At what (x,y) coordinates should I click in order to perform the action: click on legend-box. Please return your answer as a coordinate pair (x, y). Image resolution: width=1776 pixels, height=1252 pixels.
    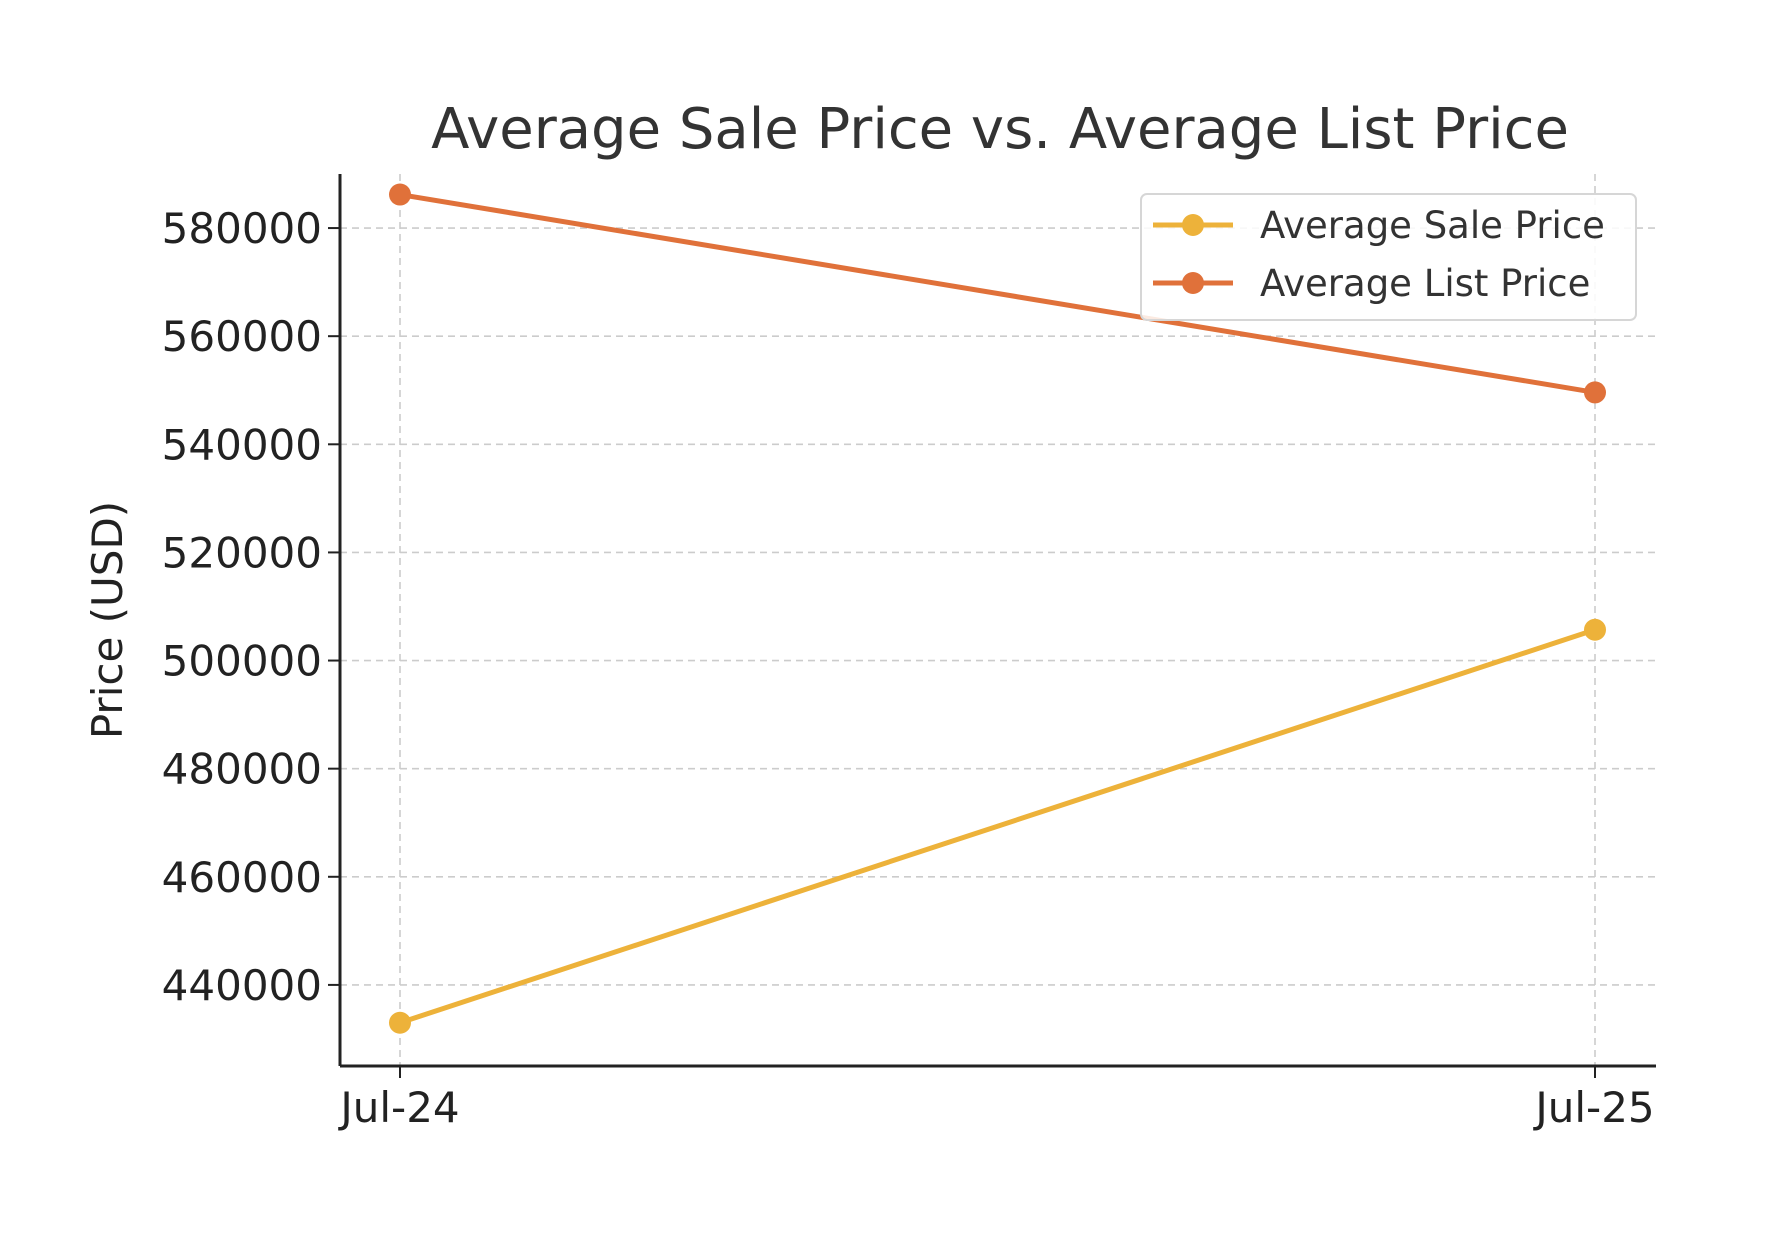
    Looking at the image, I should click on (1388, 257).